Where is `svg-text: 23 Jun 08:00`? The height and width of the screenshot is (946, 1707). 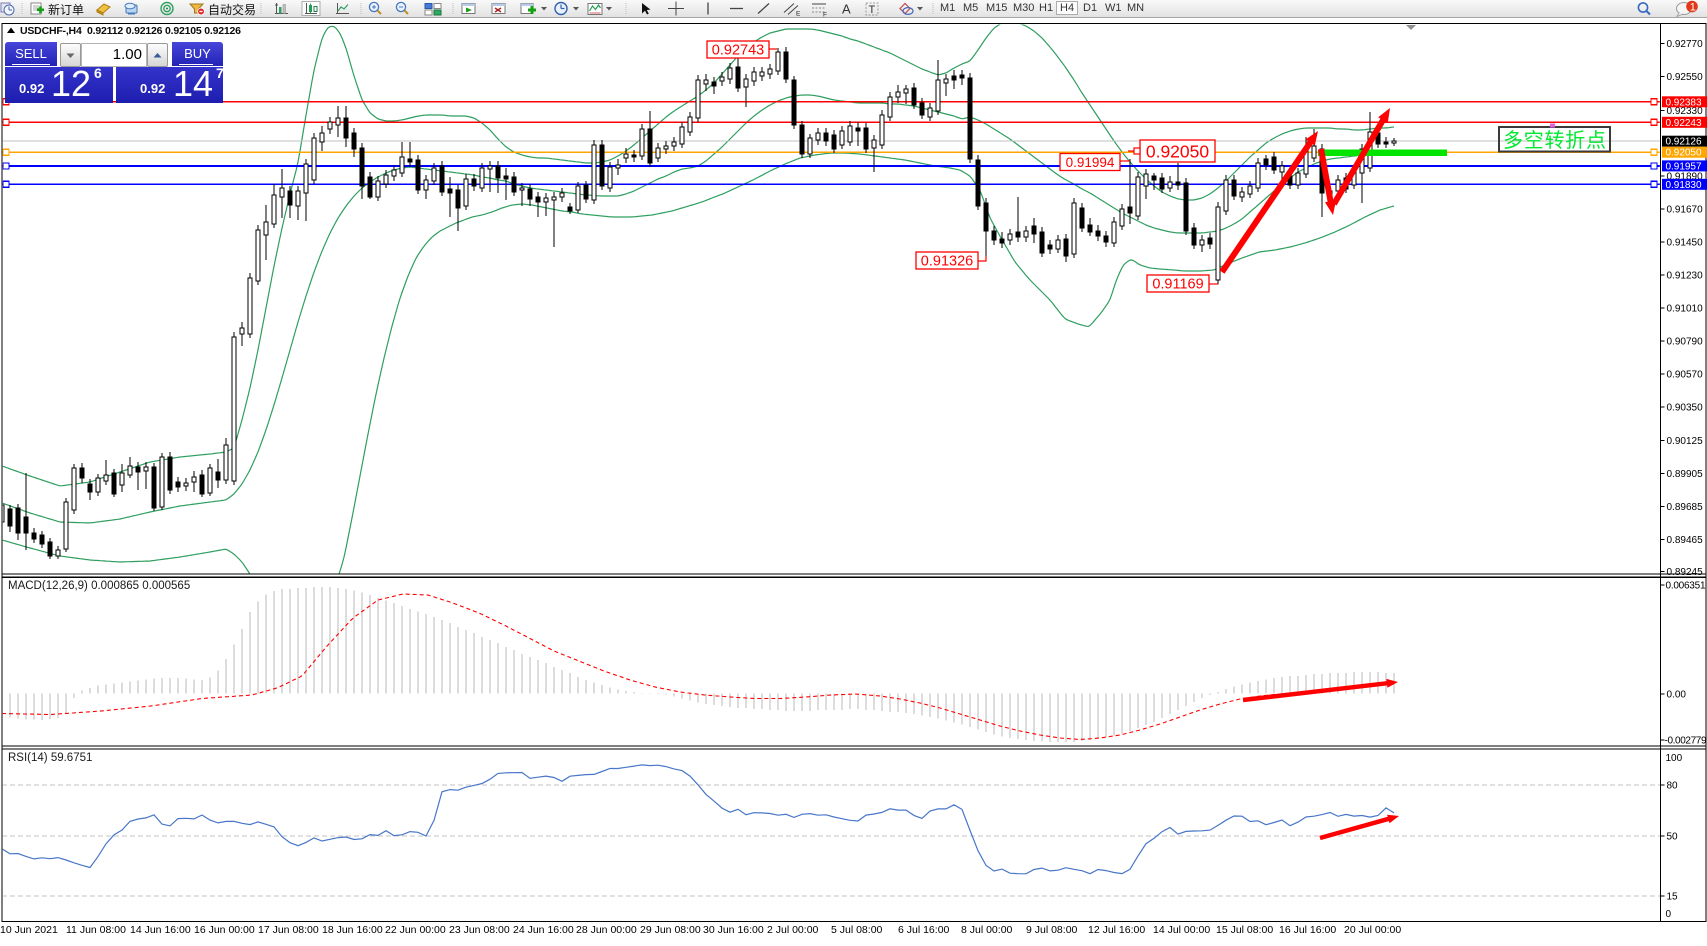
svg-text: 23 Jun 08:00 is located at coordinates (479, 930).